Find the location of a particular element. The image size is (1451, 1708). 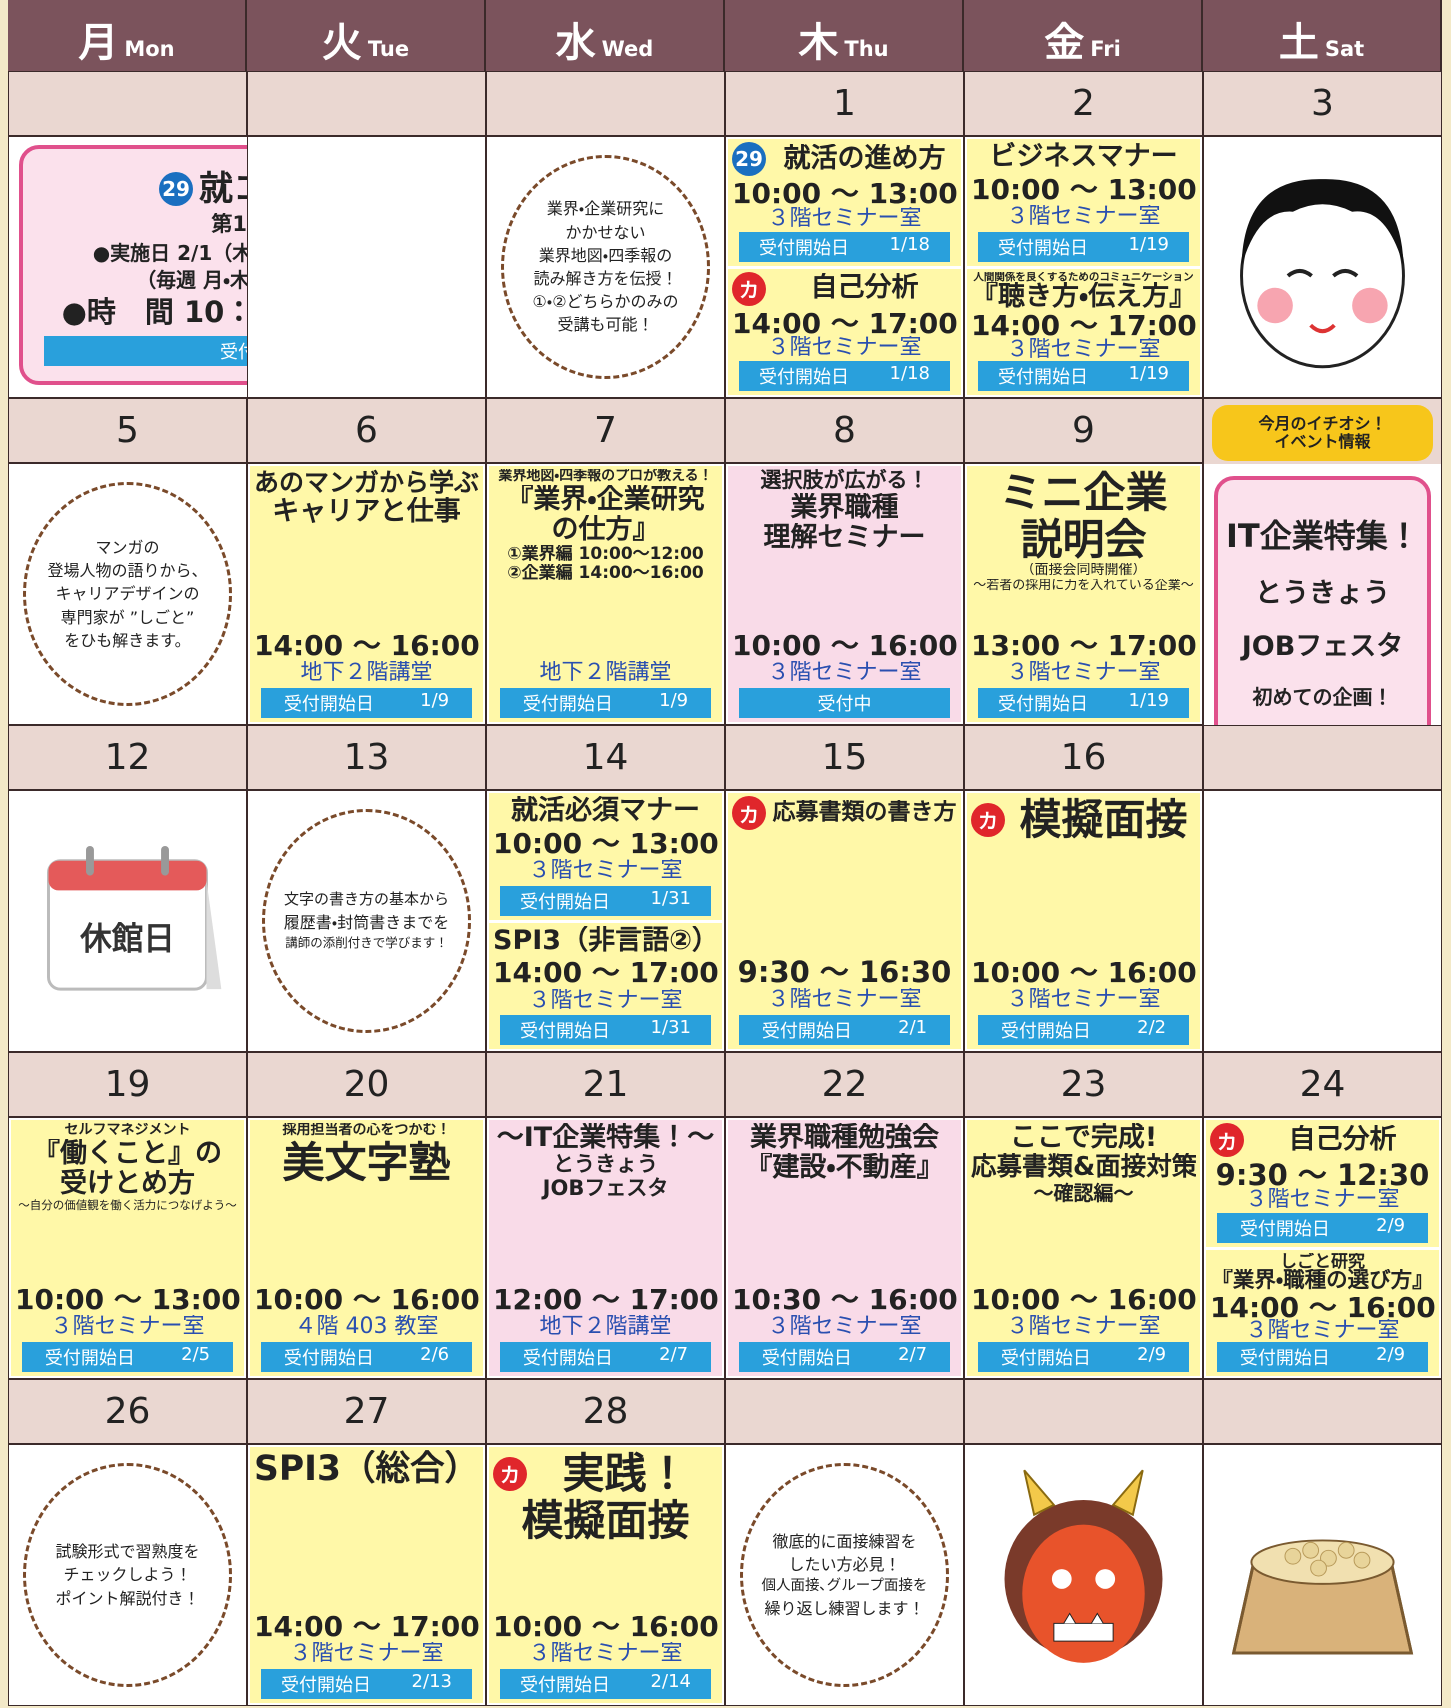

date-number: 1 is located at coordinates (844, 103).